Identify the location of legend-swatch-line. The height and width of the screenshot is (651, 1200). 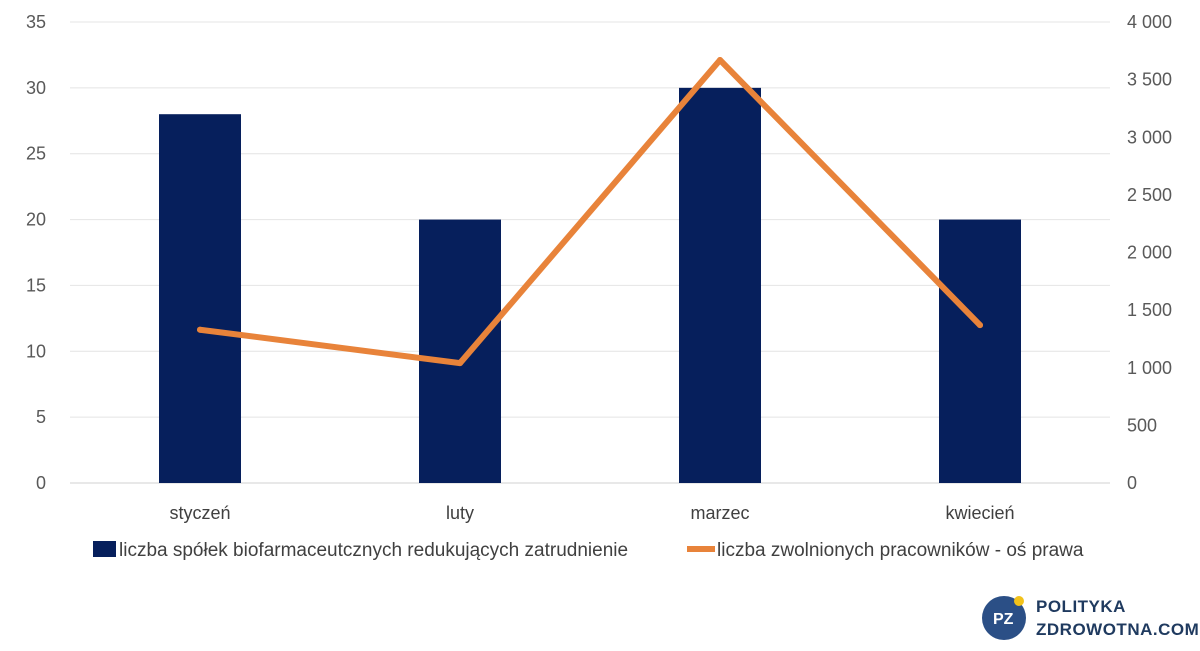
(701, 549).